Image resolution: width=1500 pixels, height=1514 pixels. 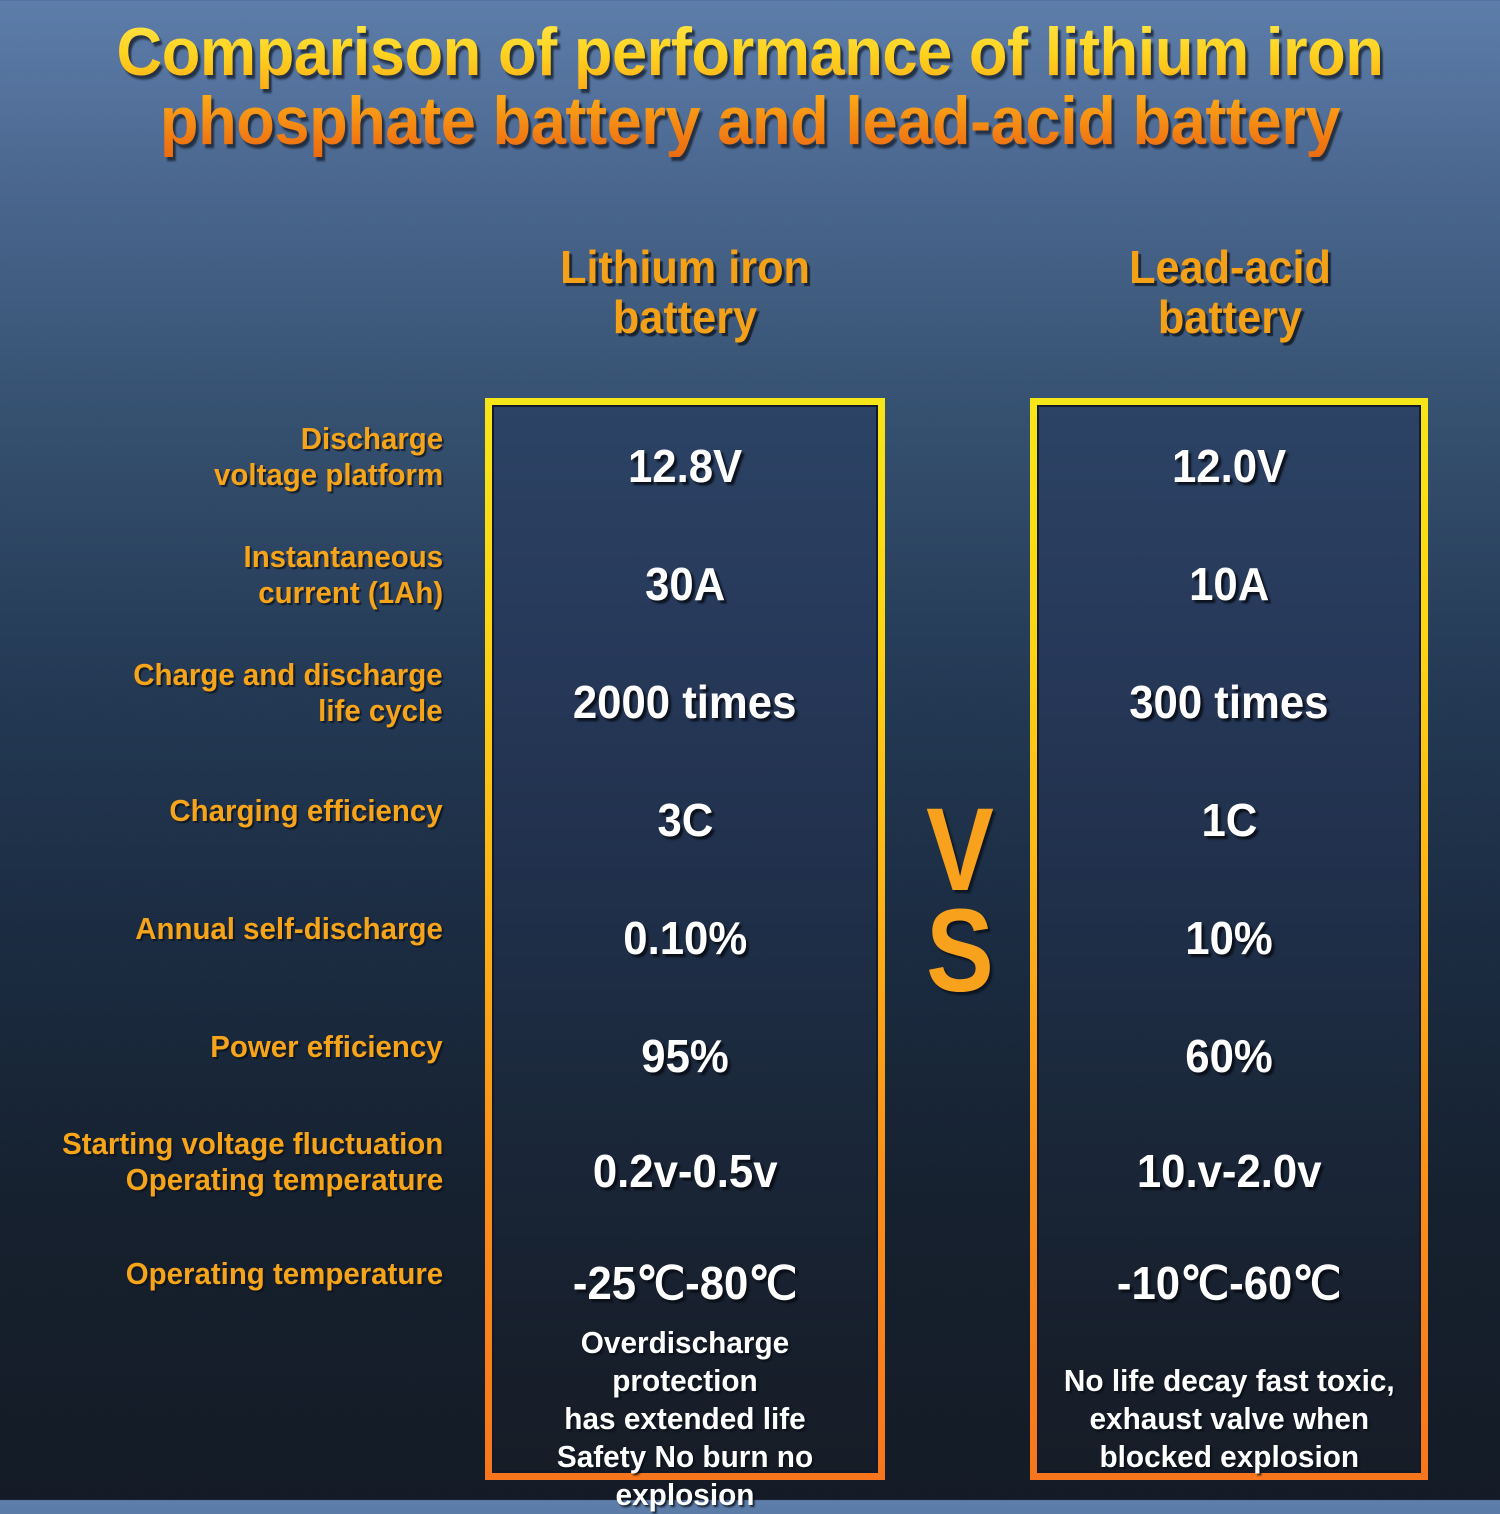 I want to click on row-label: Power efficiency, so click(x=227, y=1047).